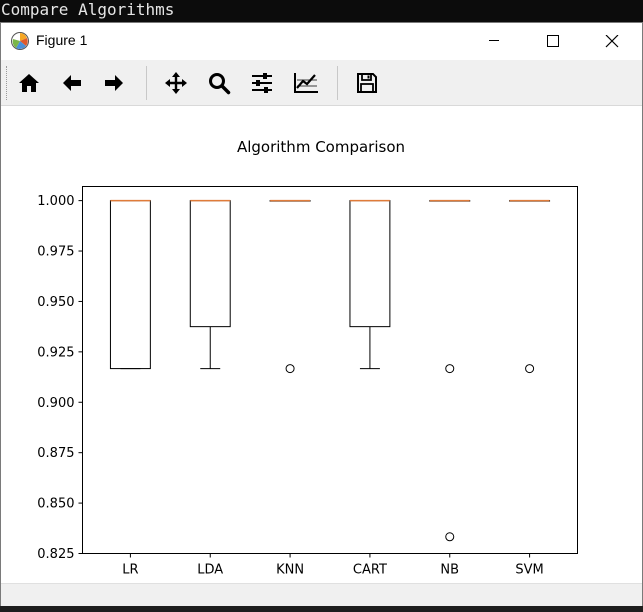 The height and width of the screenshot is (612, 643). I want to click on navigation-toolbar, so click(321, 83).